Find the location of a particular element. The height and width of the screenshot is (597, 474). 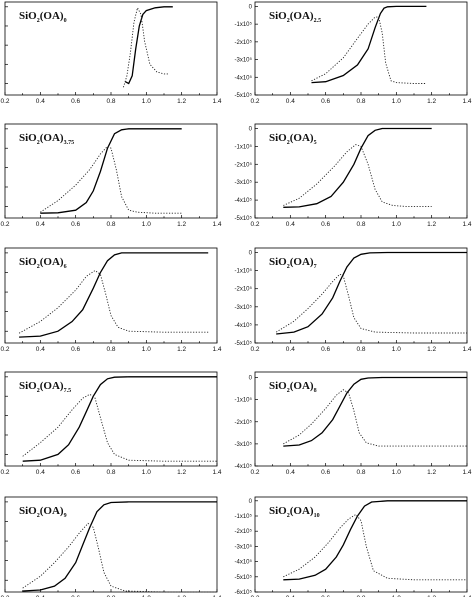

title-subscript: 7 is located at coordinates (315, 267).